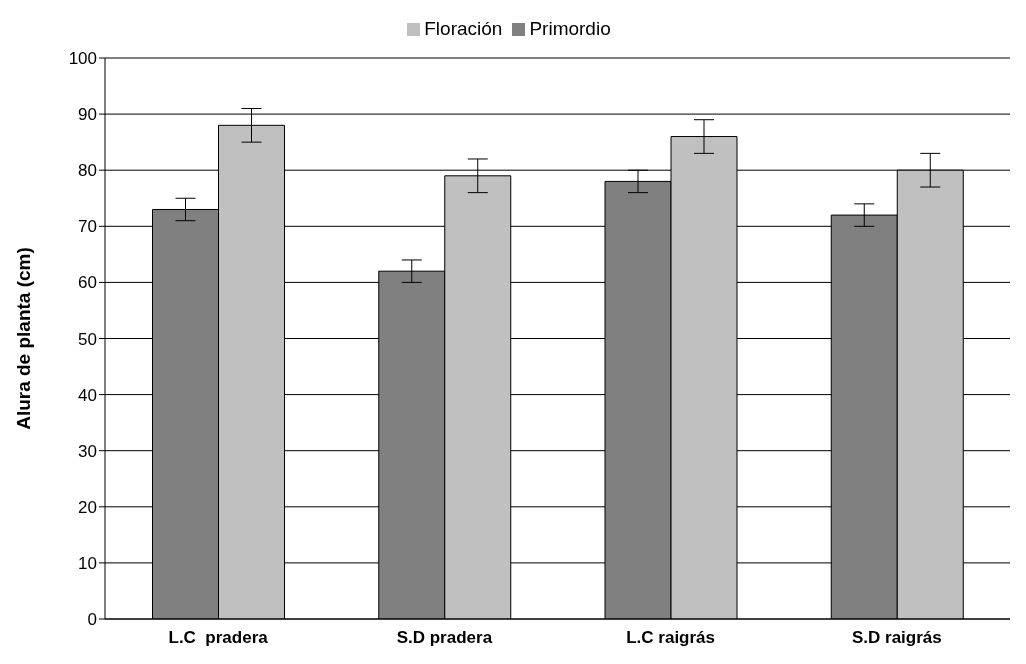 Image resolution: width=1026 pixels, height=664 pixels. I want to click on y-tick-label: 100, so click(82, 59).